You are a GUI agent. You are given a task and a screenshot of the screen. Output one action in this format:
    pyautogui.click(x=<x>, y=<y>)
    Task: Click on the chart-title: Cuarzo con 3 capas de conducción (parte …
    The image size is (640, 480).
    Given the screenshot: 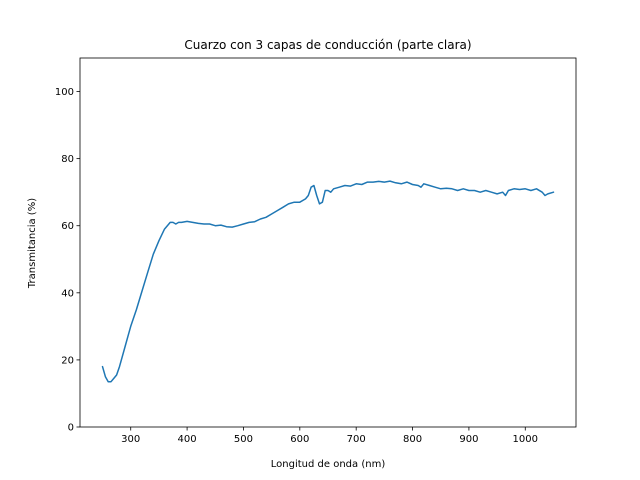 What is the action you would take?
    pyautogui.click(x=327, y=45)
    